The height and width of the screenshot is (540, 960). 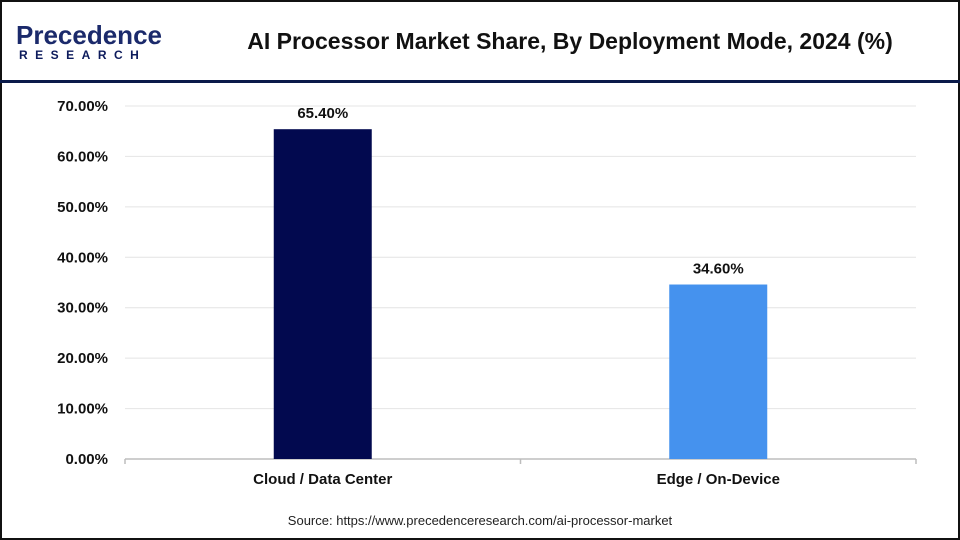 What do you see at coordinates (82, 409) in the screenshot?
I see `y-tick-label: 10.00%` at bounding box center [82, 409].